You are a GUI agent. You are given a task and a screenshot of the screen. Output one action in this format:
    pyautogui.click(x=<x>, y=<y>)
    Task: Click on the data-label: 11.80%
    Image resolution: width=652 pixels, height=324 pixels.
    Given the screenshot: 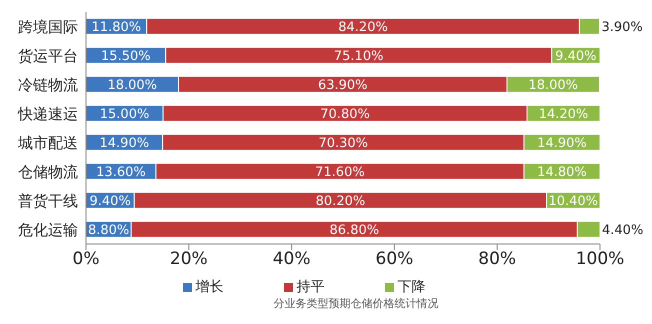 What is the action you would take?
    pyautogui.click(x=117, y=27)
    